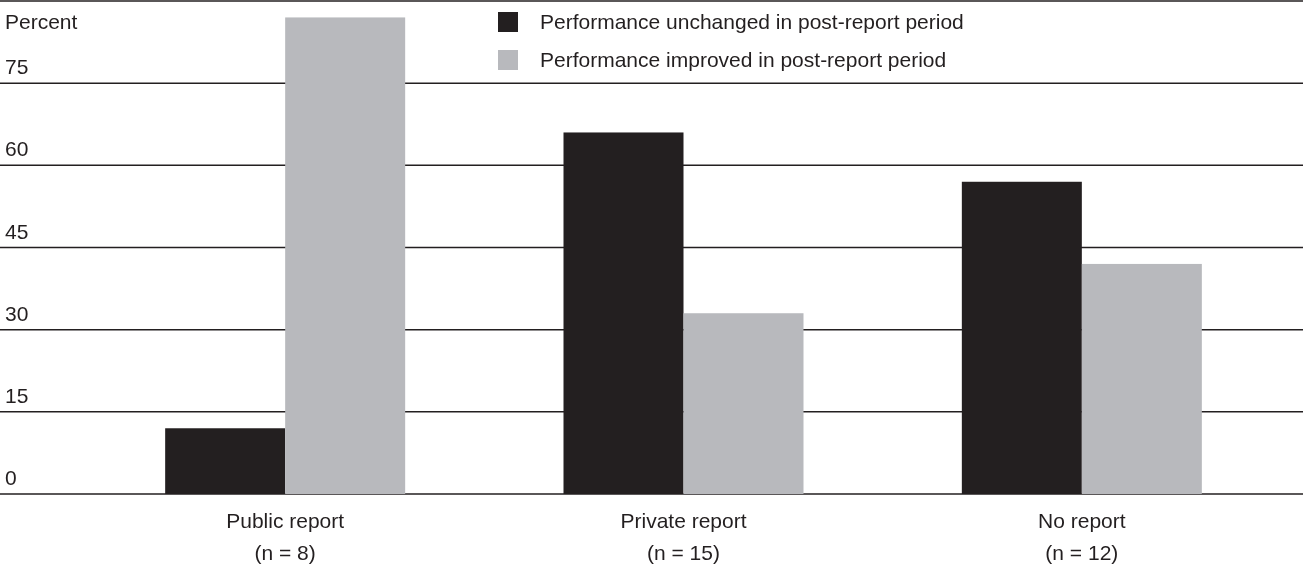 The width and height of the screenshot is (1303, 575). What do you see at coordinates (17, 149) in the screenshot?
I see `y-tick-label: 60` at bounding box center [17, 149].